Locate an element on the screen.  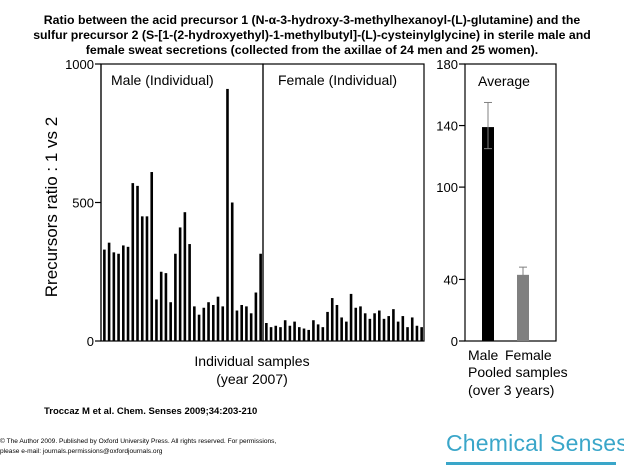
left-x-axis-label-line-1: Individual samples is located at coordinates (251, 361).